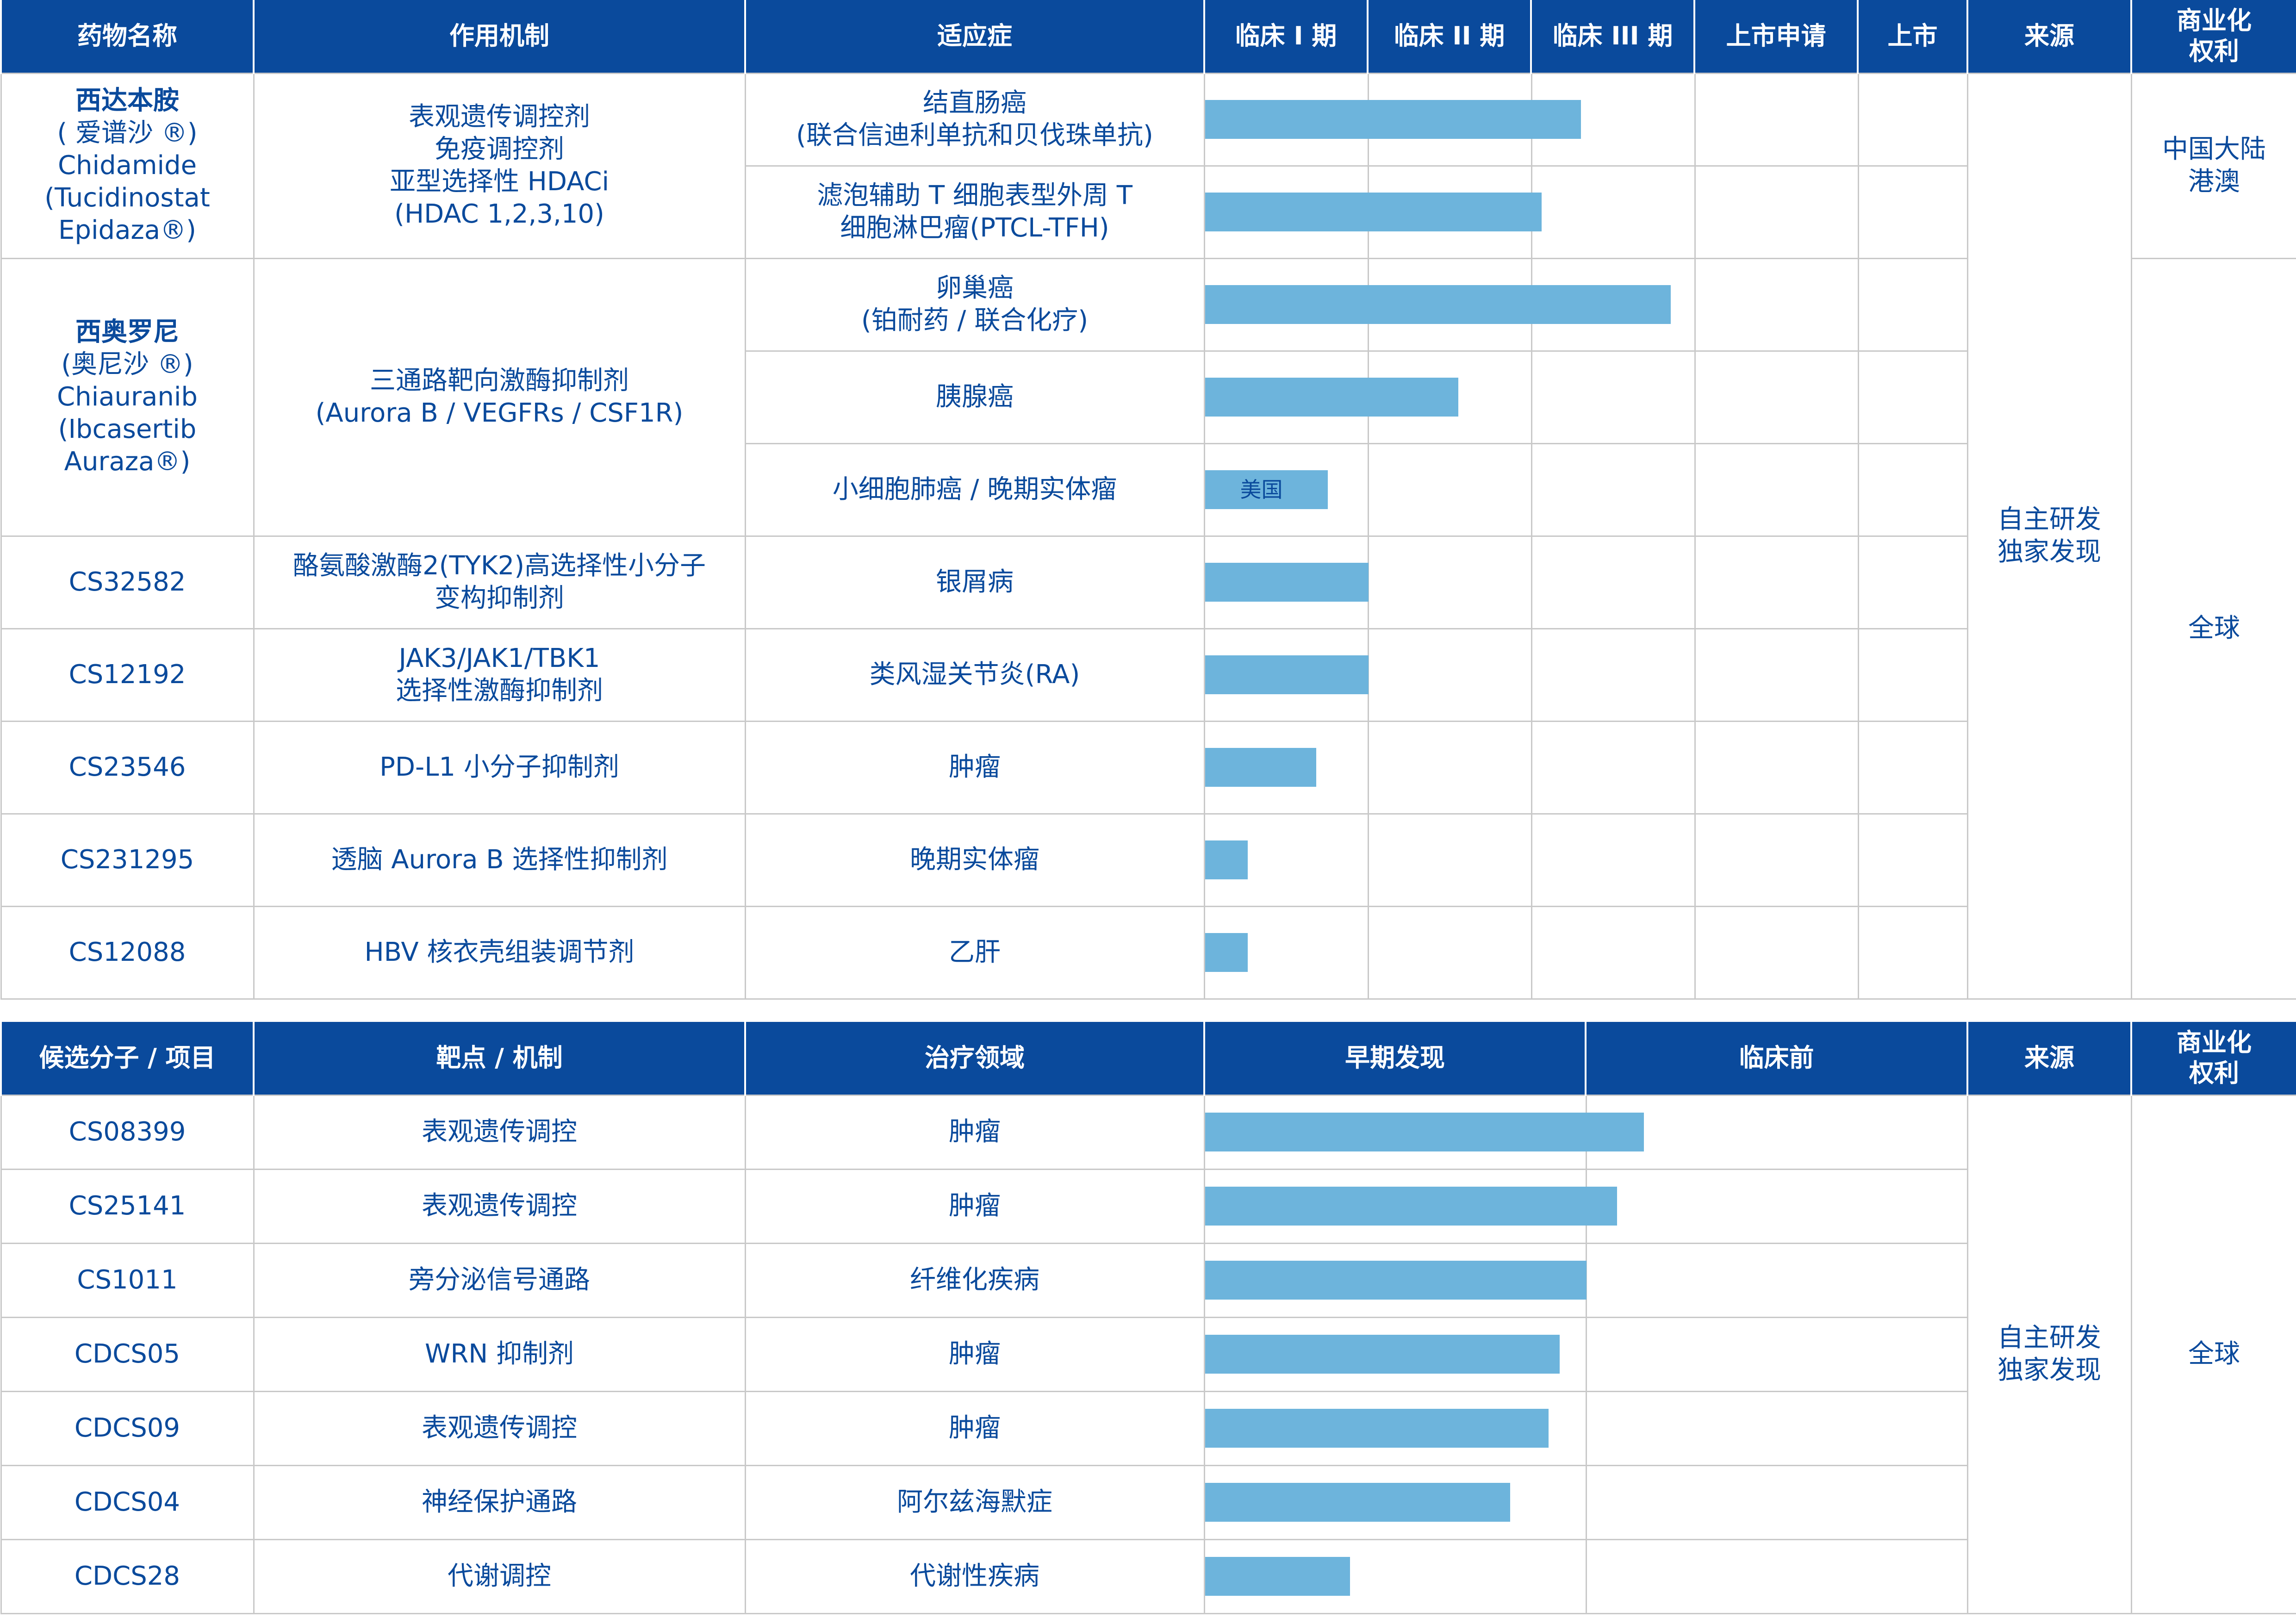  Describe the element at coordinates (974, 582) in the screenshot. I see `indication-cell: 银屑病` at that location.